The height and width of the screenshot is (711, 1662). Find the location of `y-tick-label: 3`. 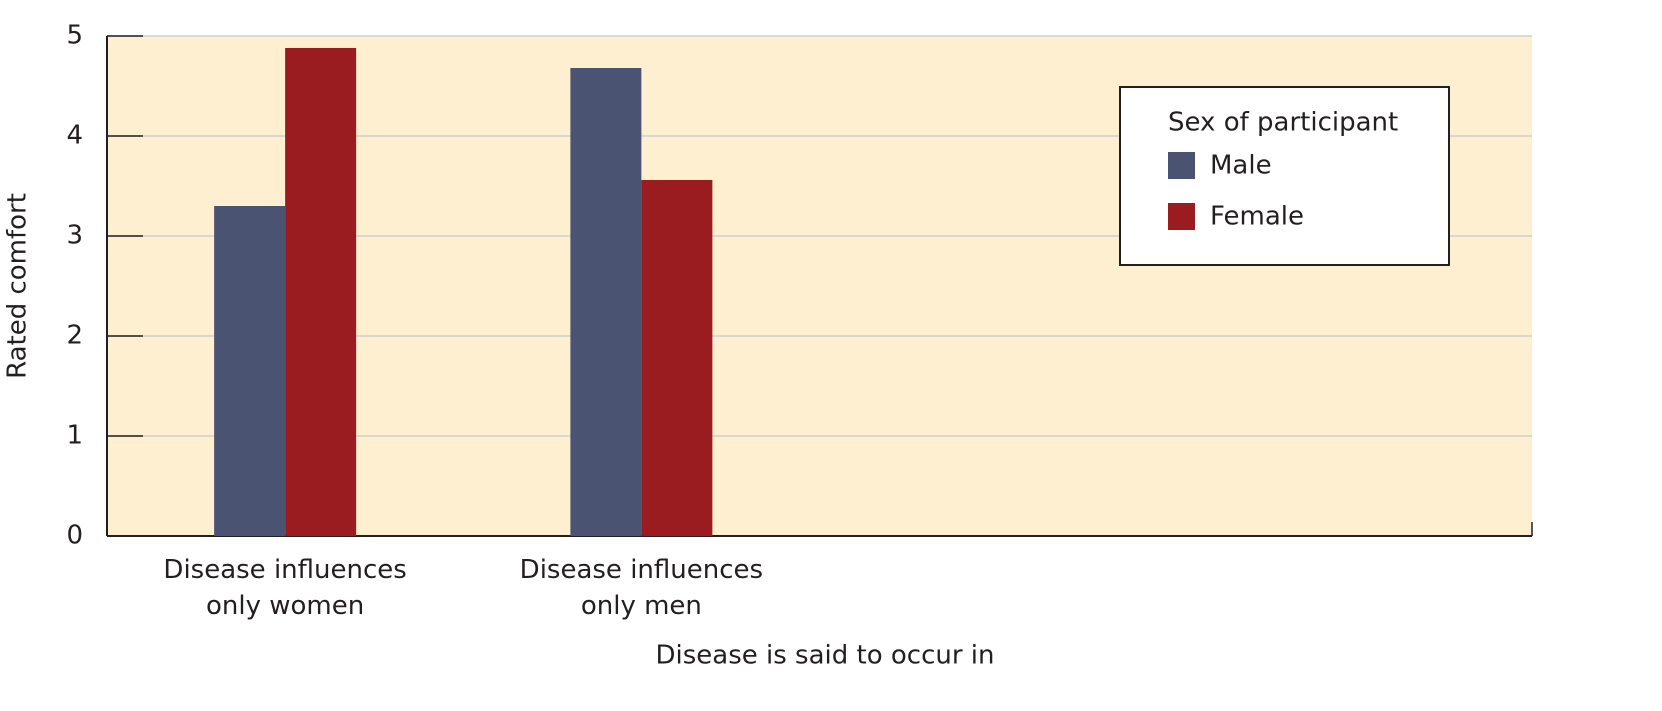

y-tick-label: 3 is located at coordinates (74, 236).